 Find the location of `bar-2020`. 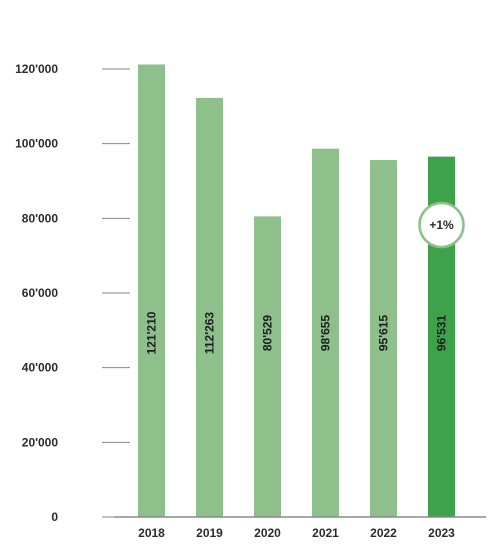

bar-2020 is located at coordinates (267, 366).